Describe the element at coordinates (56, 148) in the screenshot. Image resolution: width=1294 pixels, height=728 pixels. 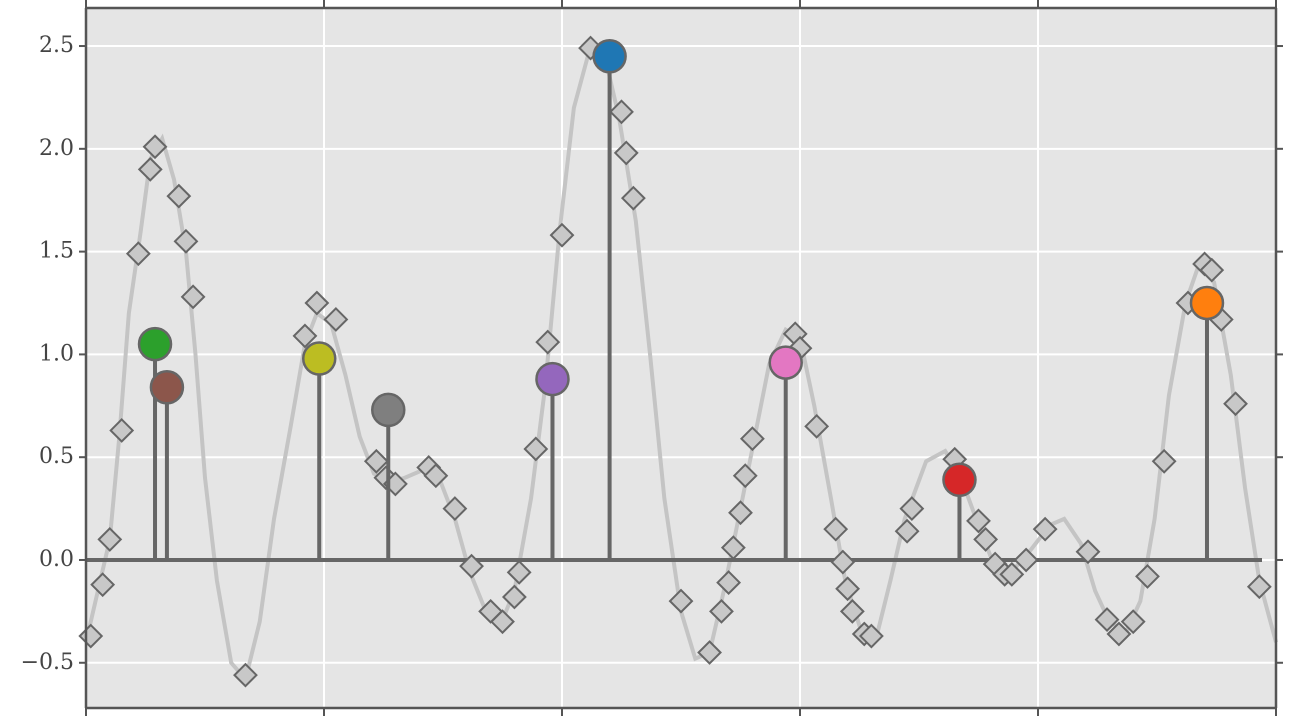
I see `y-tick-label: 2.0` at that location.